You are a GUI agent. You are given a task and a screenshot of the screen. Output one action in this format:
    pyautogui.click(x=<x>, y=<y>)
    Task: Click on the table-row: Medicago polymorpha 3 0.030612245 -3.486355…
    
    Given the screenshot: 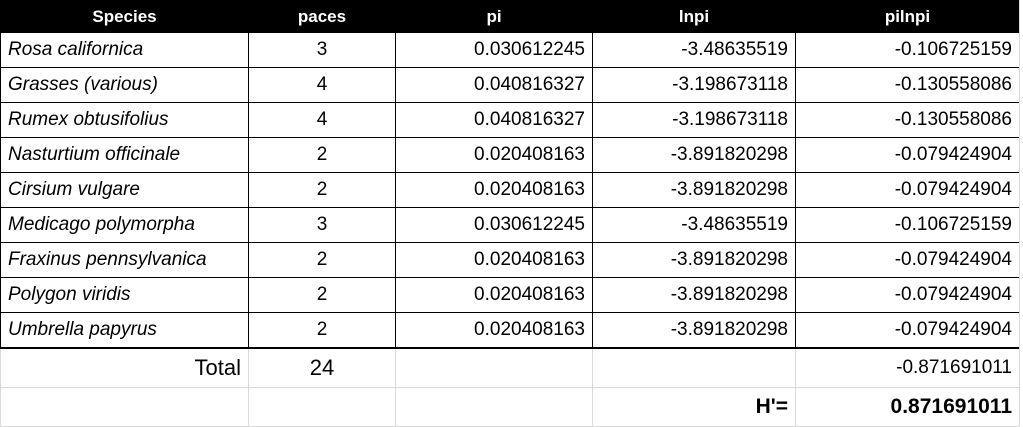 What is the action you would take?
    pyautogui.click(x=510, y=225)
    